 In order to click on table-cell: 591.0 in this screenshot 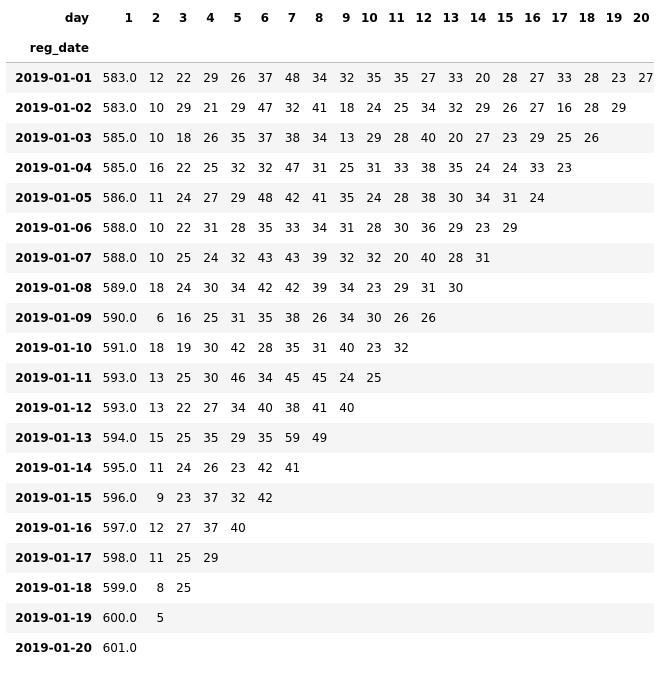, I will do `click(119, 347)`.